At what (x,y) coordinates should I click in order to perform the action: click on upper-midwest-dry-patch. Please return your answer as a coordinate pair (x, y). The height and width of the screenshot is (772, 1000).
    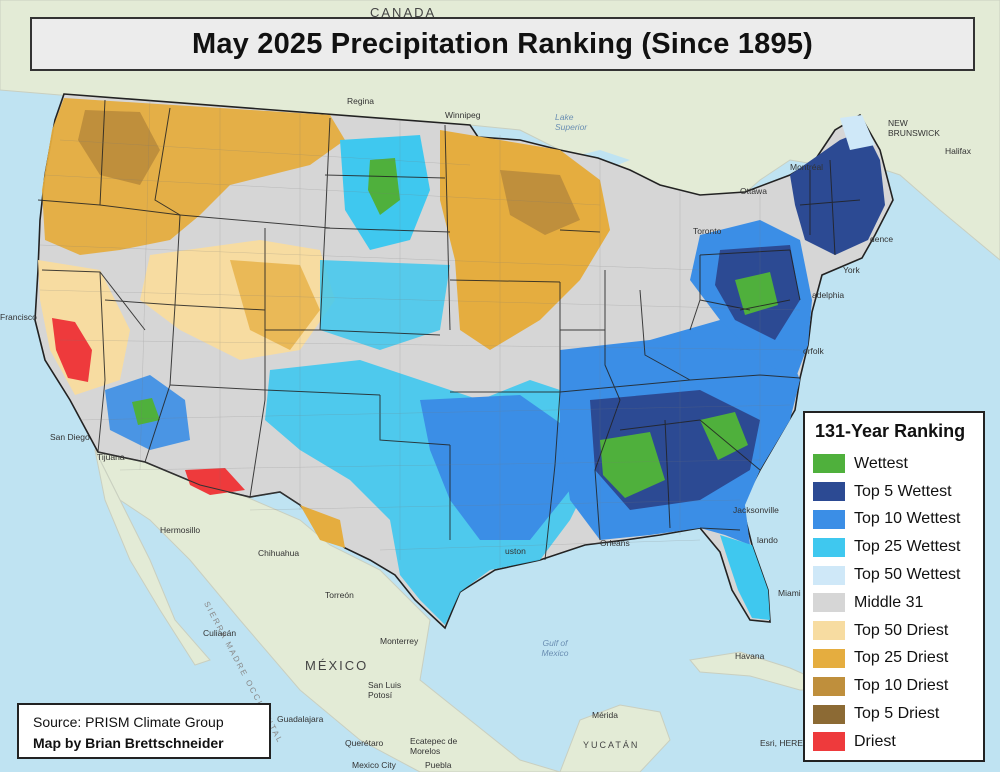
    Looking at the image, I should click on (525, 240).